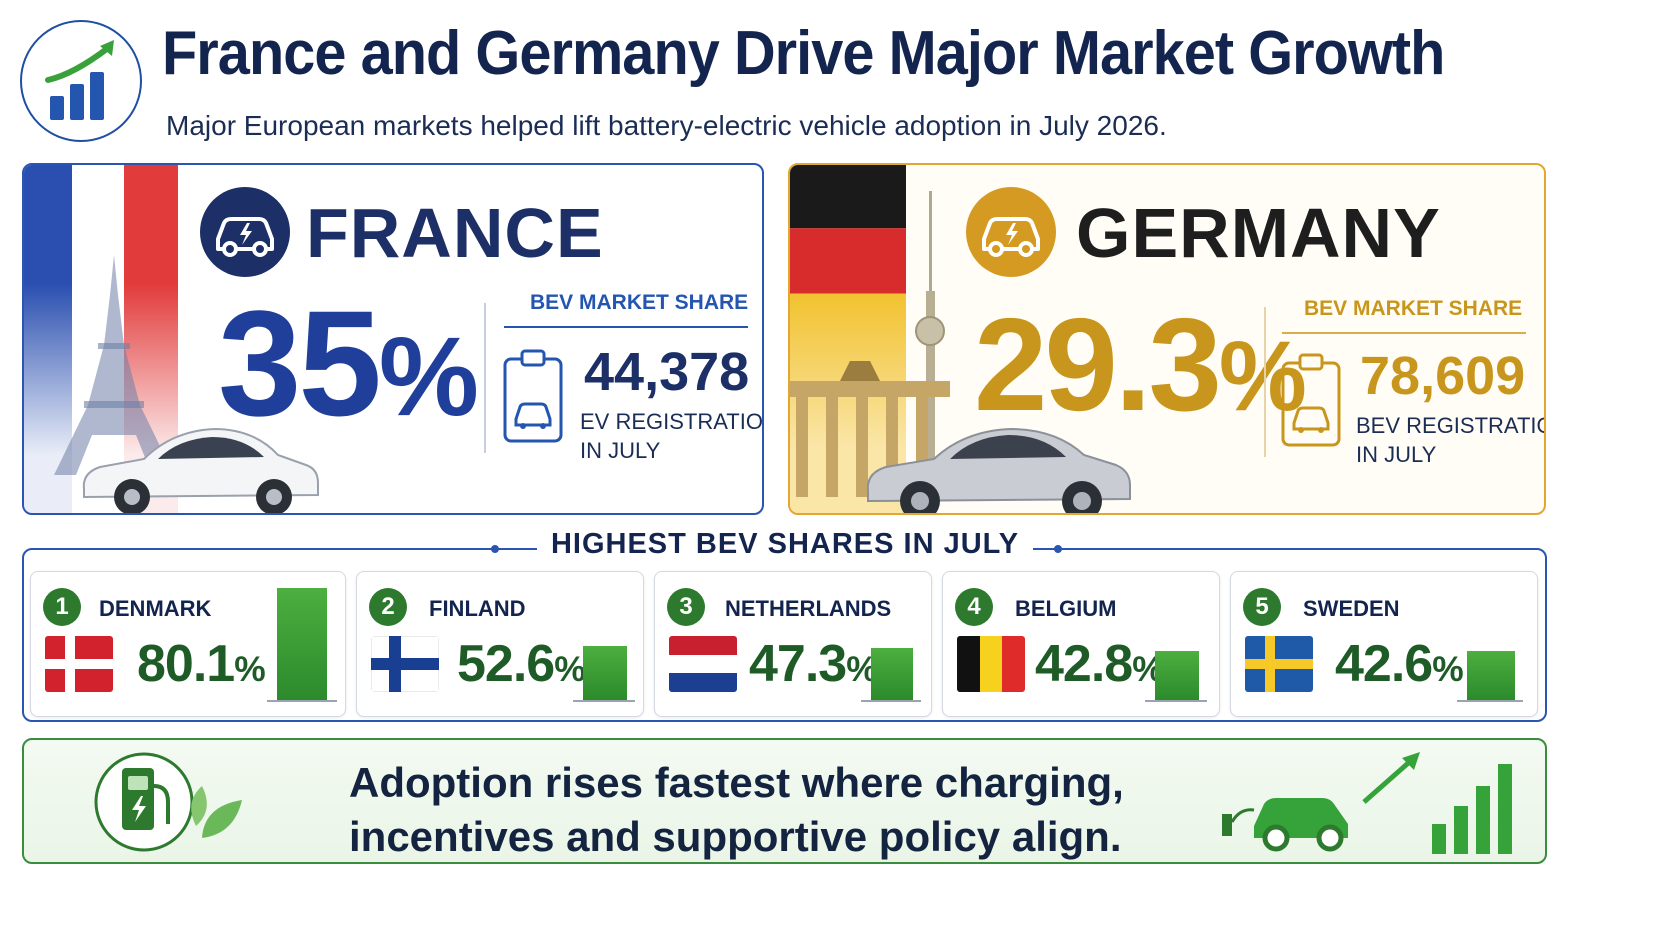 The image size is (1672, 941). Describe the element at coordinates (813, 664) in the screenshot. I see `rank-value: 47.3%` at that location.